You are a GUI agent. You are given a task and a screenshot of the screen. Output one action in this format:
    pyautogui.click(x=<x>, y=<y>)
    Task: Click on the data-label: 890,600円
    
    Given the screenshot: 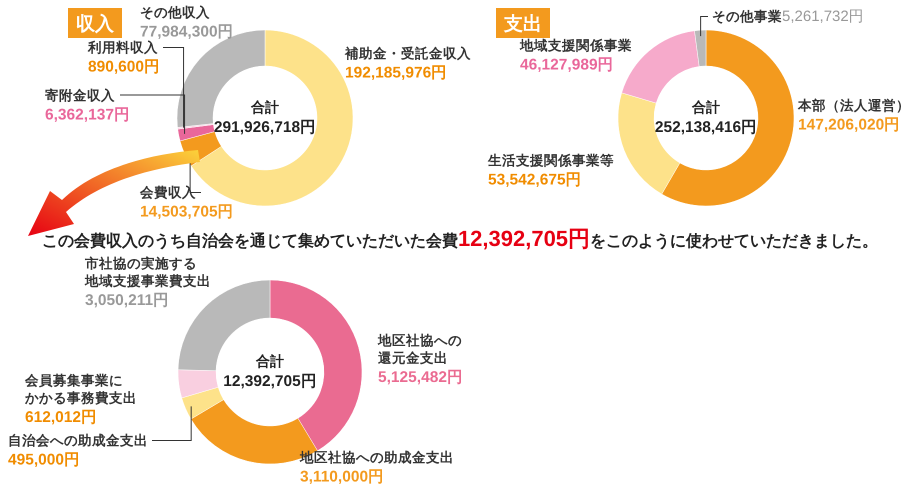 What is the action you would take?
    pyautogui.click(x=124, y=67)
    